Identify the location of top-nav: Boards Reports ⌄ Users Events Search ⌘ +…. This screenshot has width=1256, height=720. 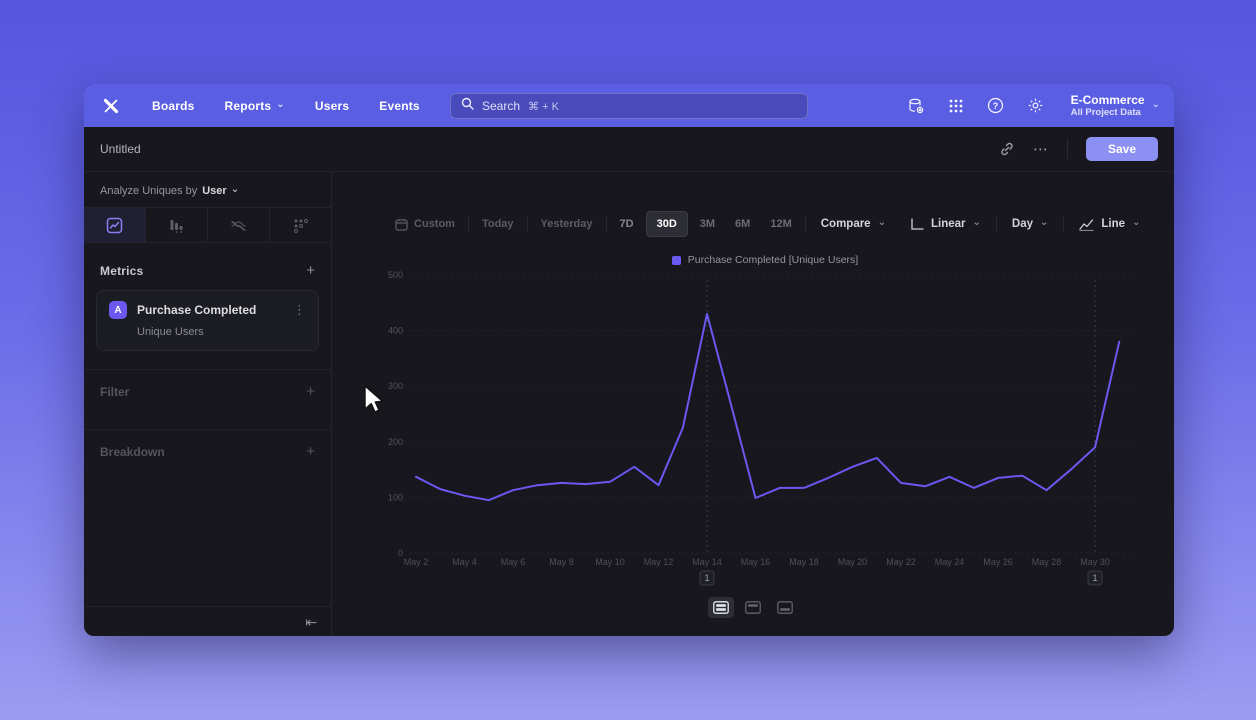
(629, 105).